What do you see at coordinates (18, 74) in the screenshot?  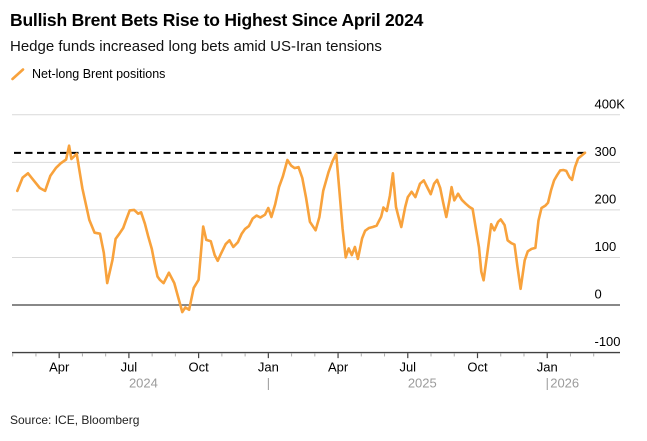 I see `legend-line-swatch-icon` at bounding box center [18, 74].